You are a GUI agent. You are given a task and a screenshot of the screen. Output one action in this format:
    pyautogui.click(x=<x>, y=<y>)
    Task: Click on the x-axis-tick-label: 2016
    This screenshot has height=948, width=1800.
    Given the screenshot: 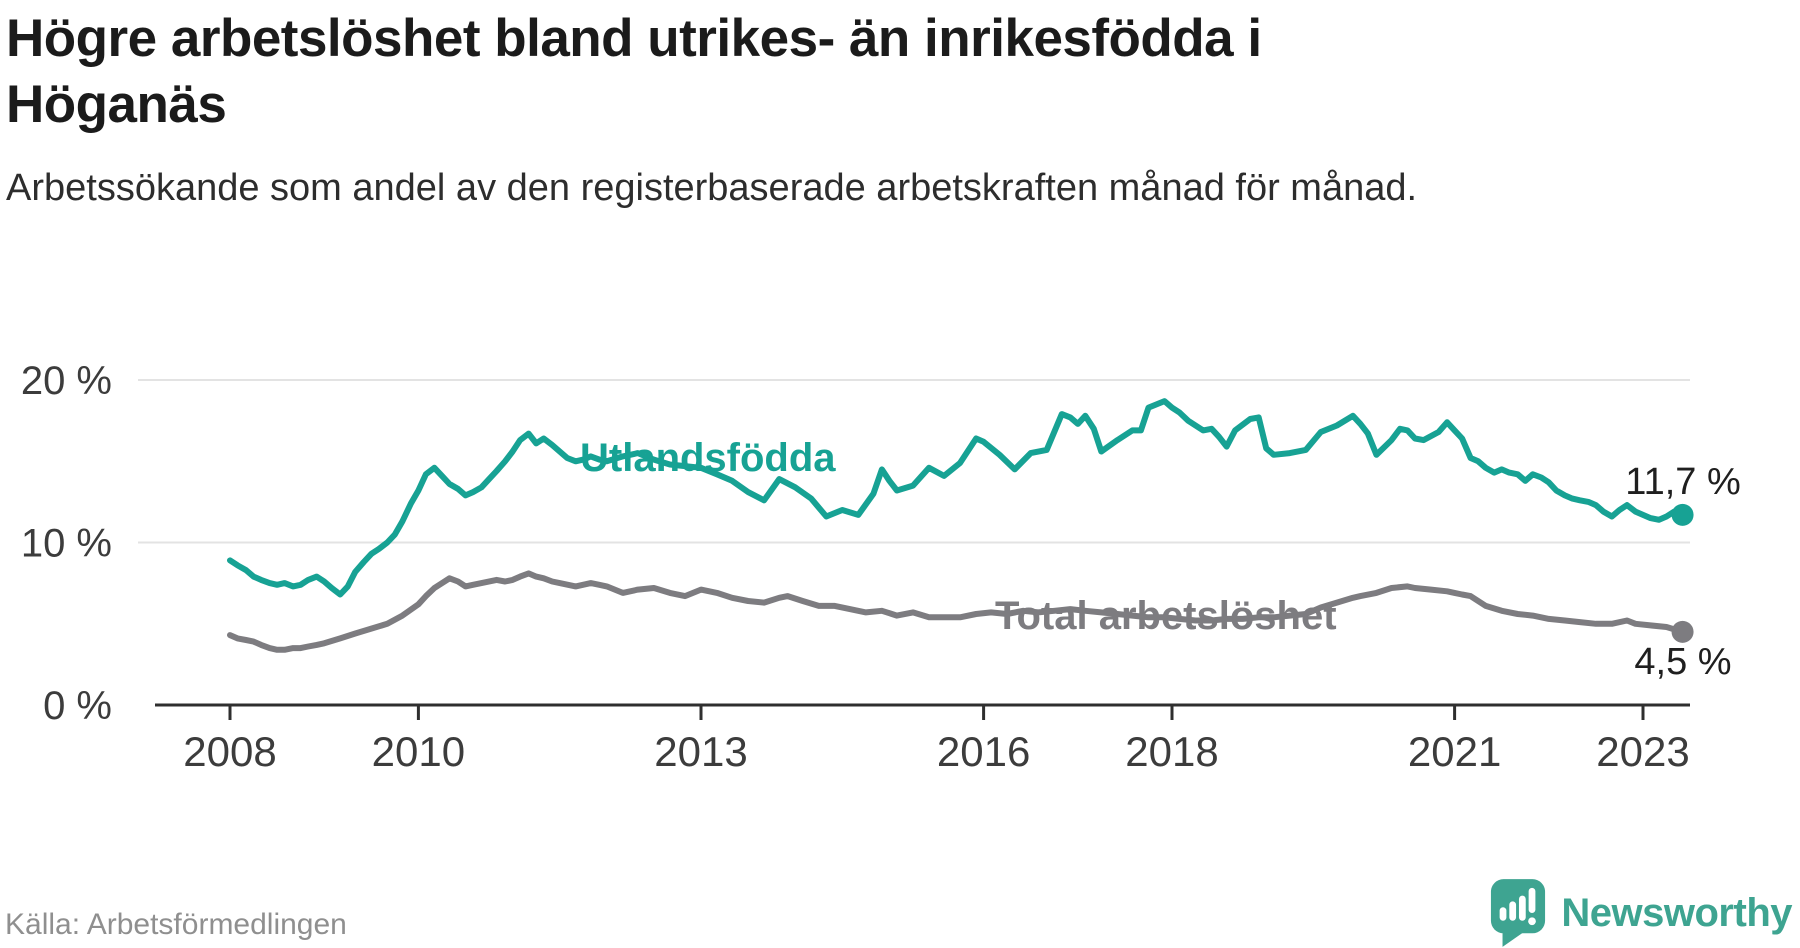 What is the action you would take?
    pyautogui.click(x=983, y=751)
    